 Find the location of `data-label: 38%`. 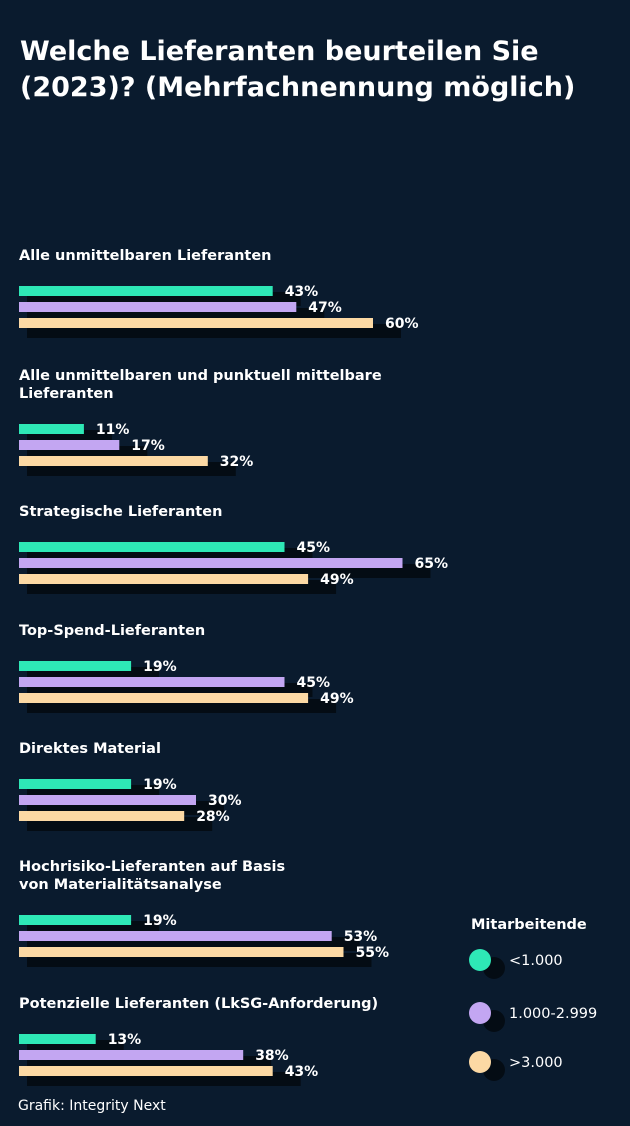

data-label: 38% is located at coordinates (272, 1056).